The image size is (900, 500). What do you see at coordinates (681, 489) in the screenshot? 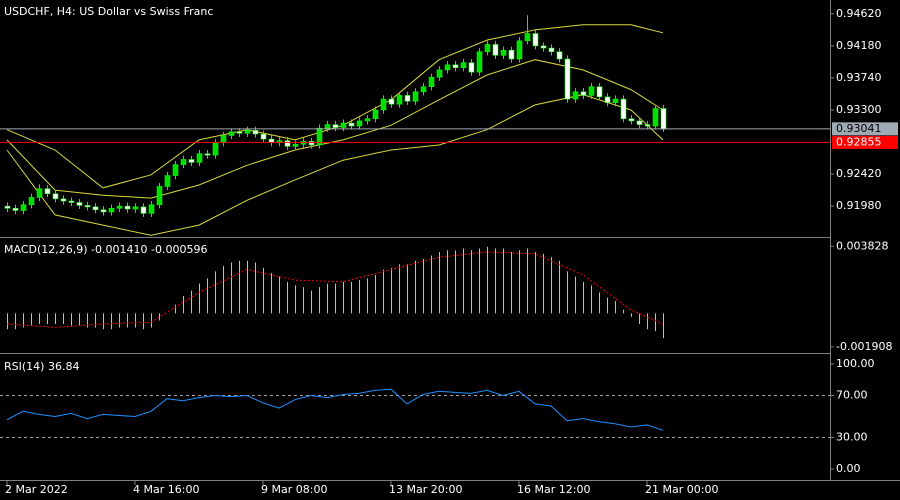
I see `x-tick-label: 21 Mar 00:00` at bounding box center [681, 489].